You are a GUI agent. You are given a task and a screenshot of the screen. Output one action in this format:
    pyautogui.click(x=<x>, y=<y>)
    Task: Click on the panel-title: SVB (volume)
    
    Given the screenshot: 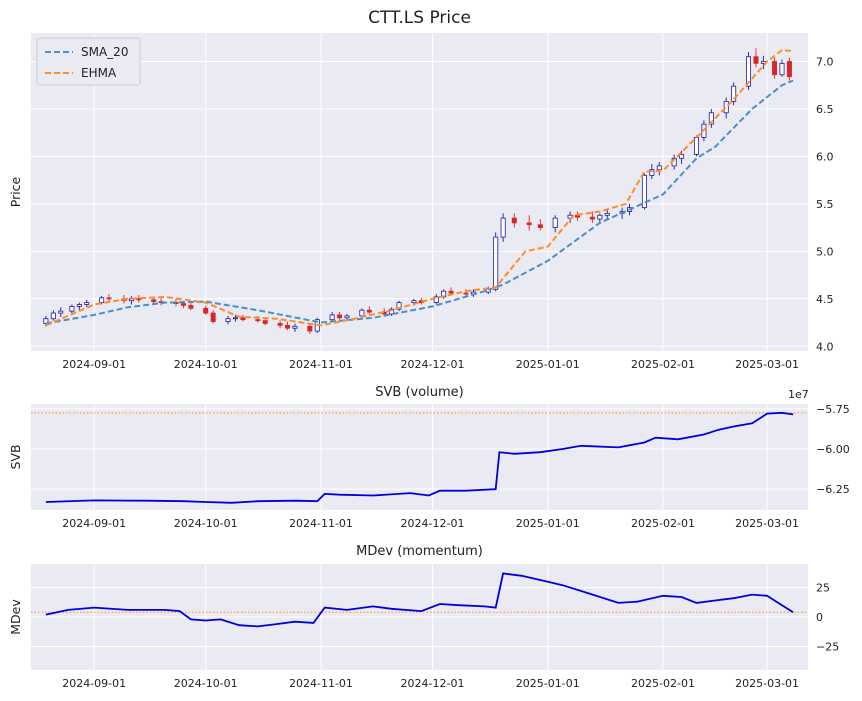 What is the action you would take?
    pyautogui.click(x=419, y=392)
    